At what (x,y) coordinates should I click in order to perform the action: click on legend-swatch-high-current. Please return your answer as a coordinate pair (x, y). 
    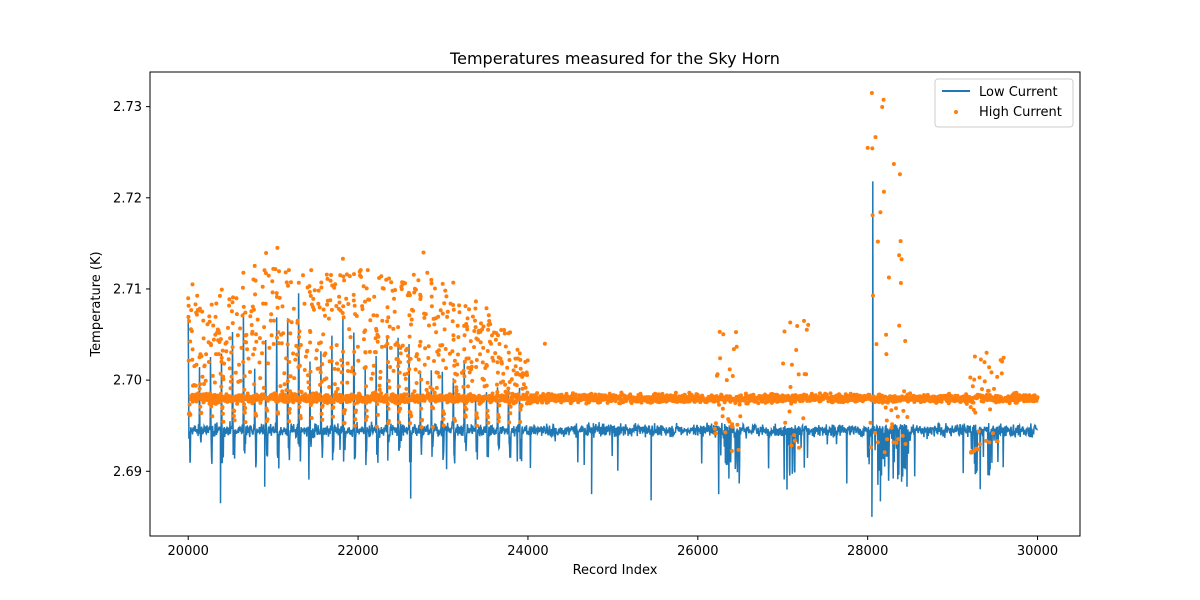
    Looking at the image, I should click on (956, 112).